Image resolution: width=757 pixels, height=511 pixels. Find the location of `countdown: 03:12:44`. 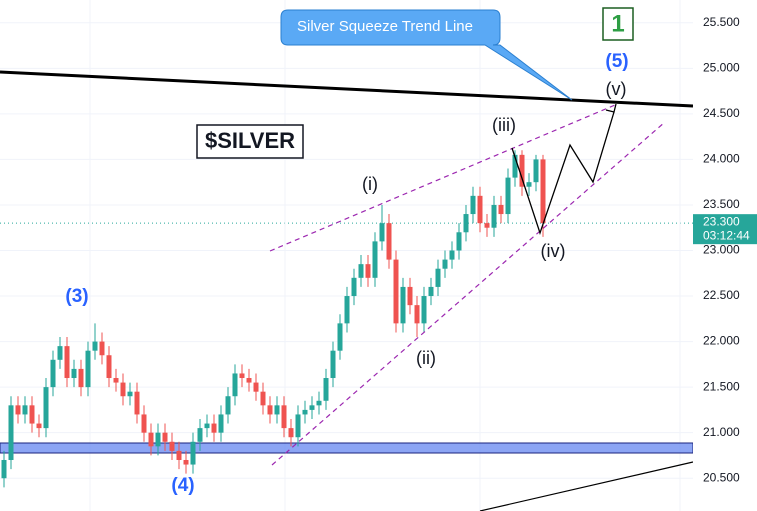

countdown: 03:12:44 is located at coordinates (726, 235).